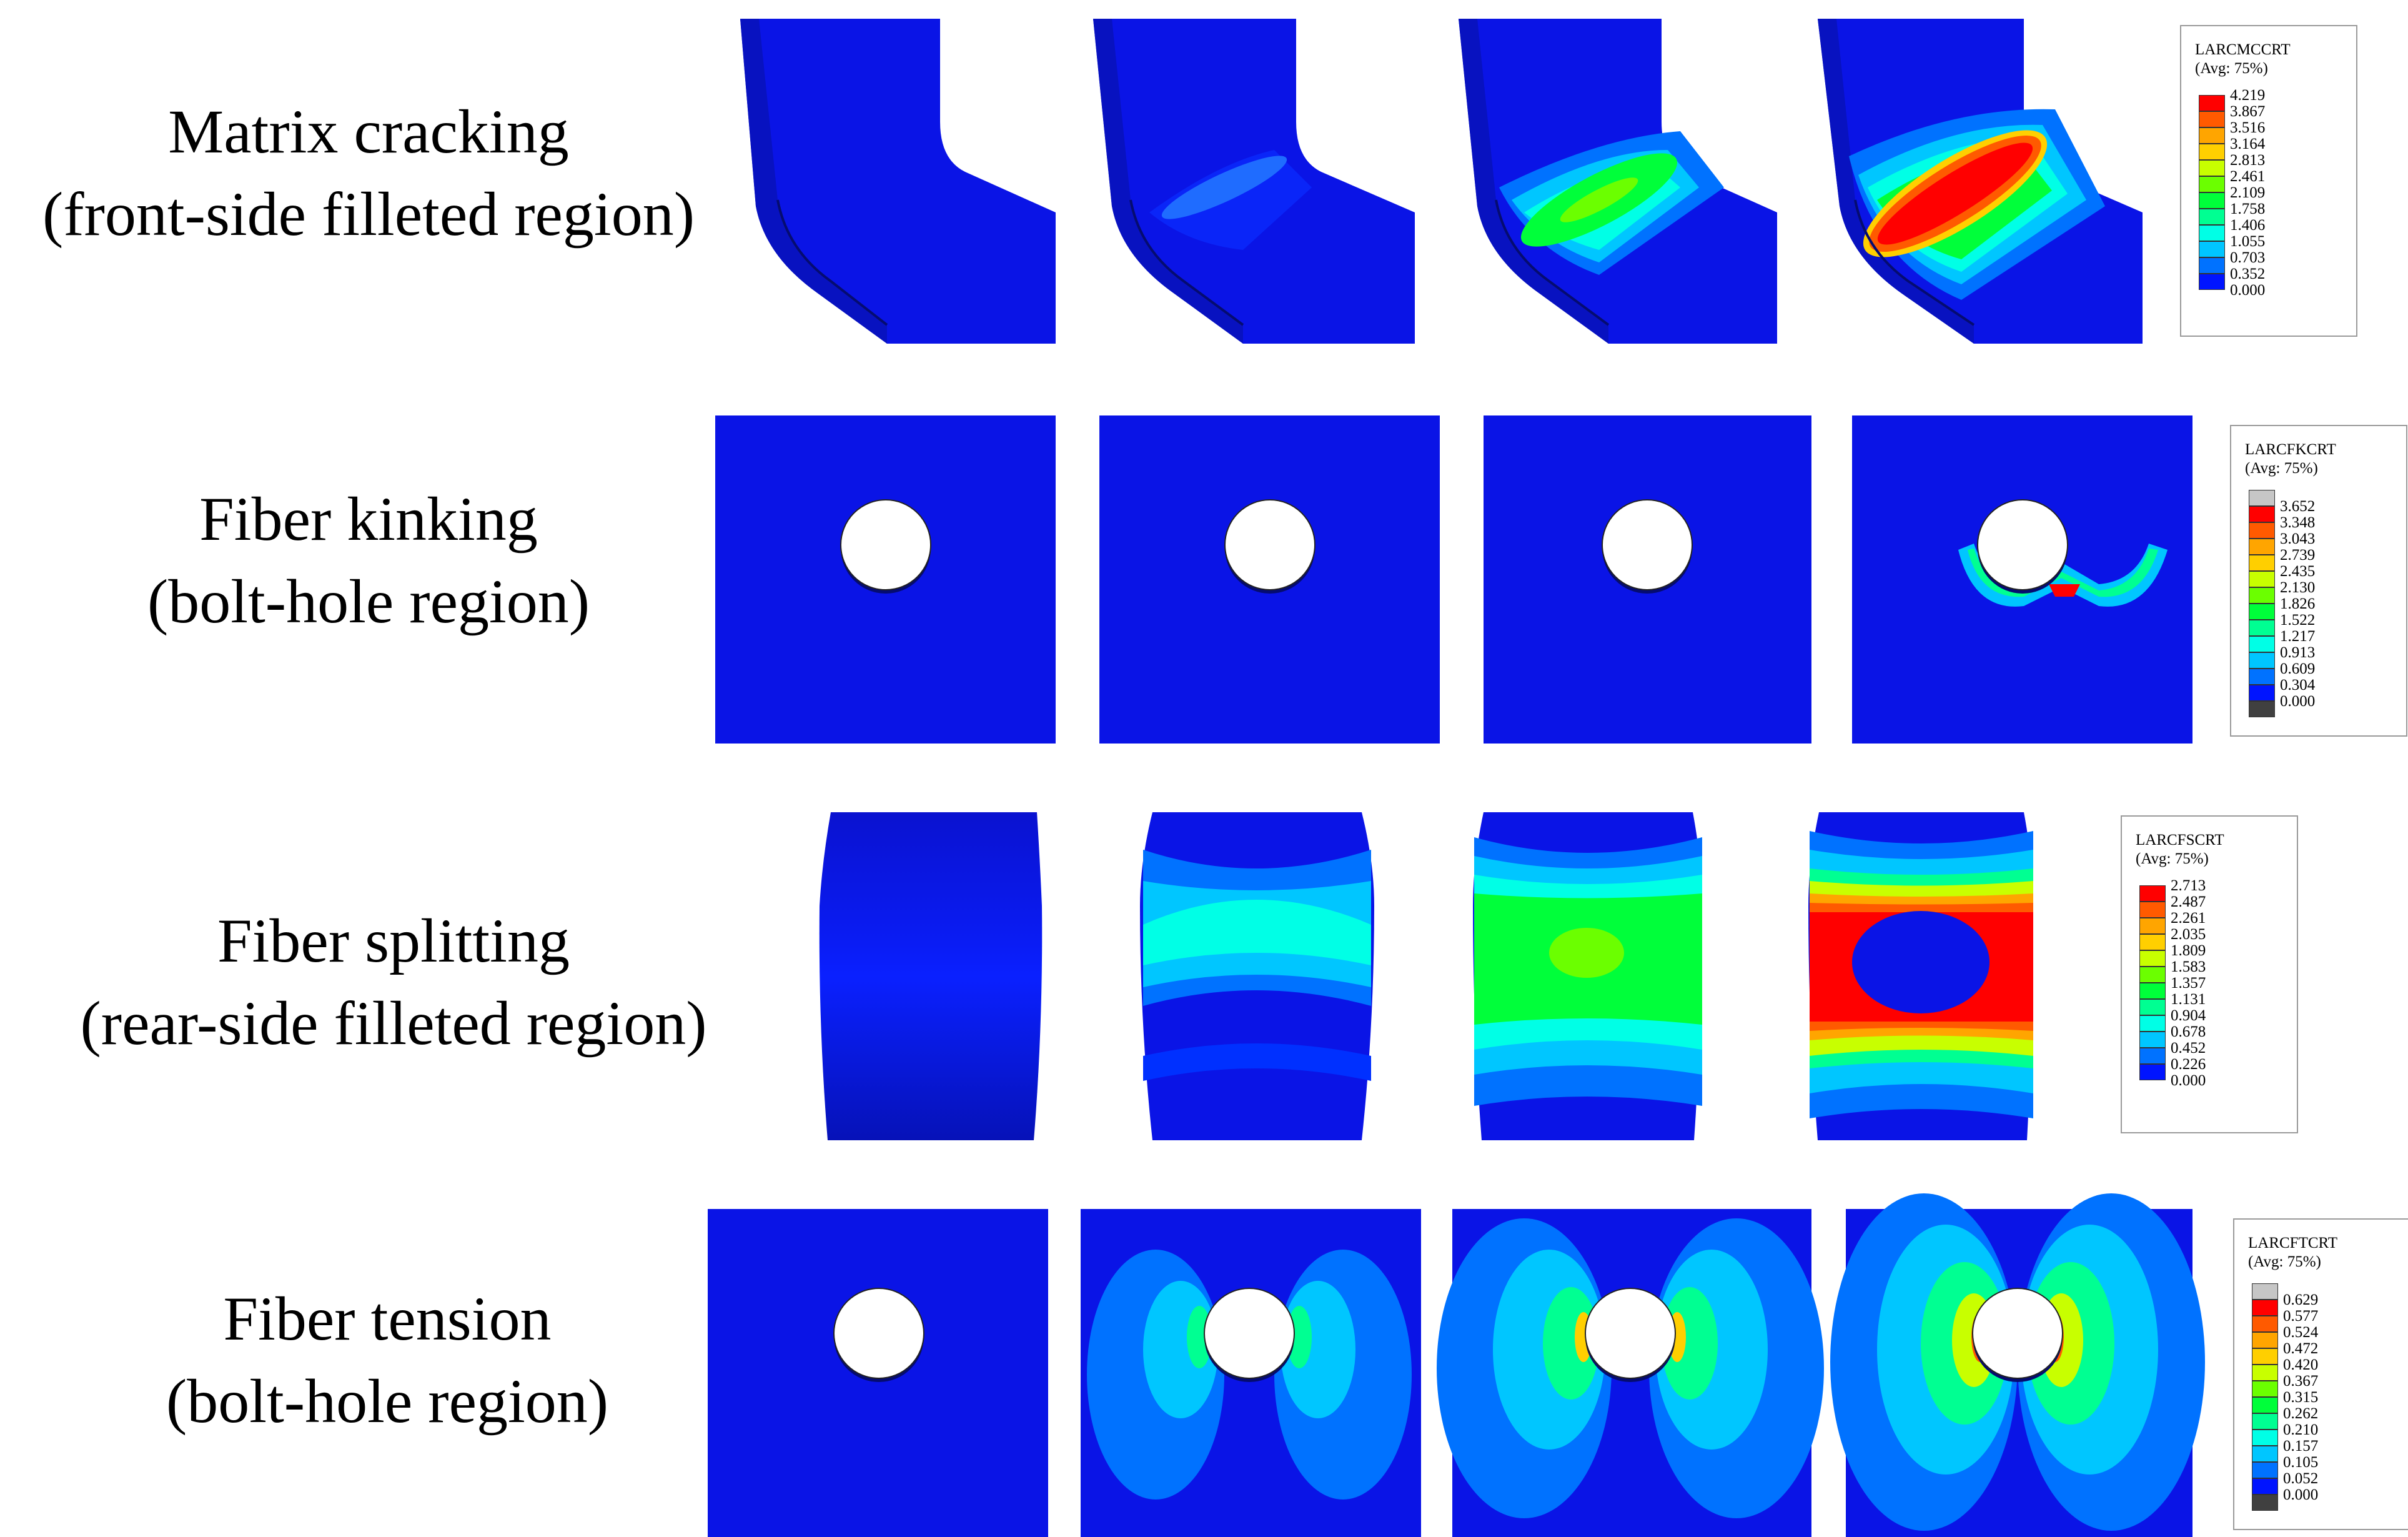  What do you see at coordinates (2188, 901) in the screenshot?
I see `legend-value: 2.487` at bounding box center [2188, 901].